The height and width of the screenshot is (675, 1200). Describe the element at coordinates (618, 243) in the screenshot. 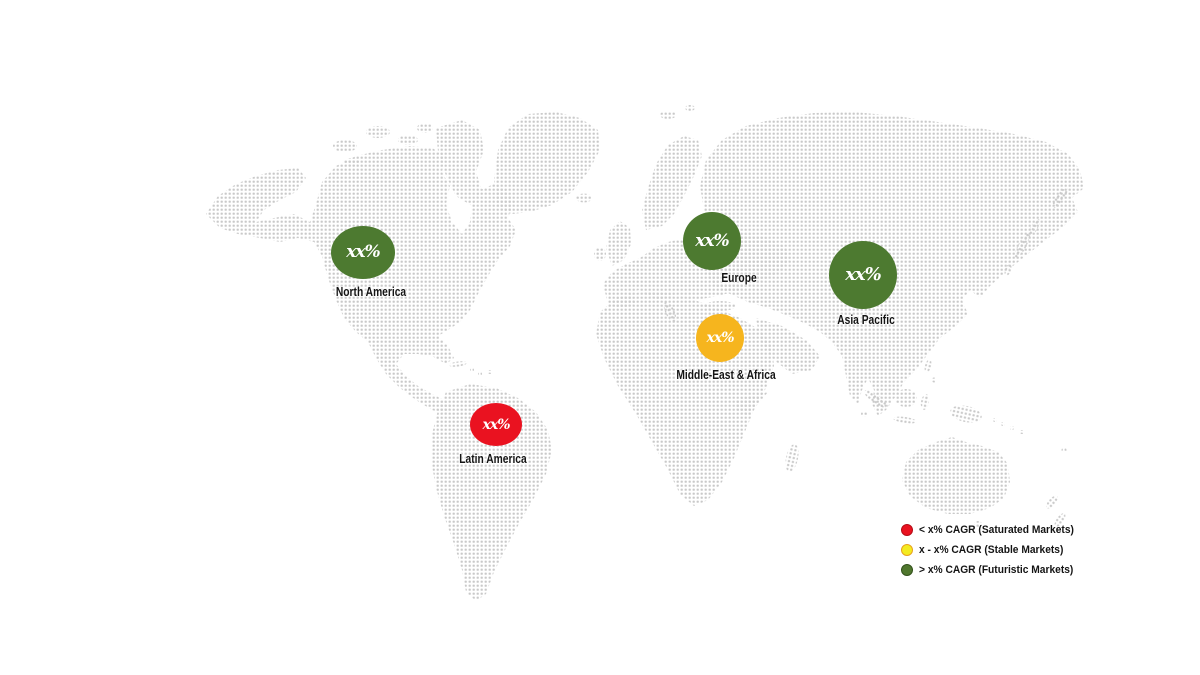

I see `island-great-britain` at that location.